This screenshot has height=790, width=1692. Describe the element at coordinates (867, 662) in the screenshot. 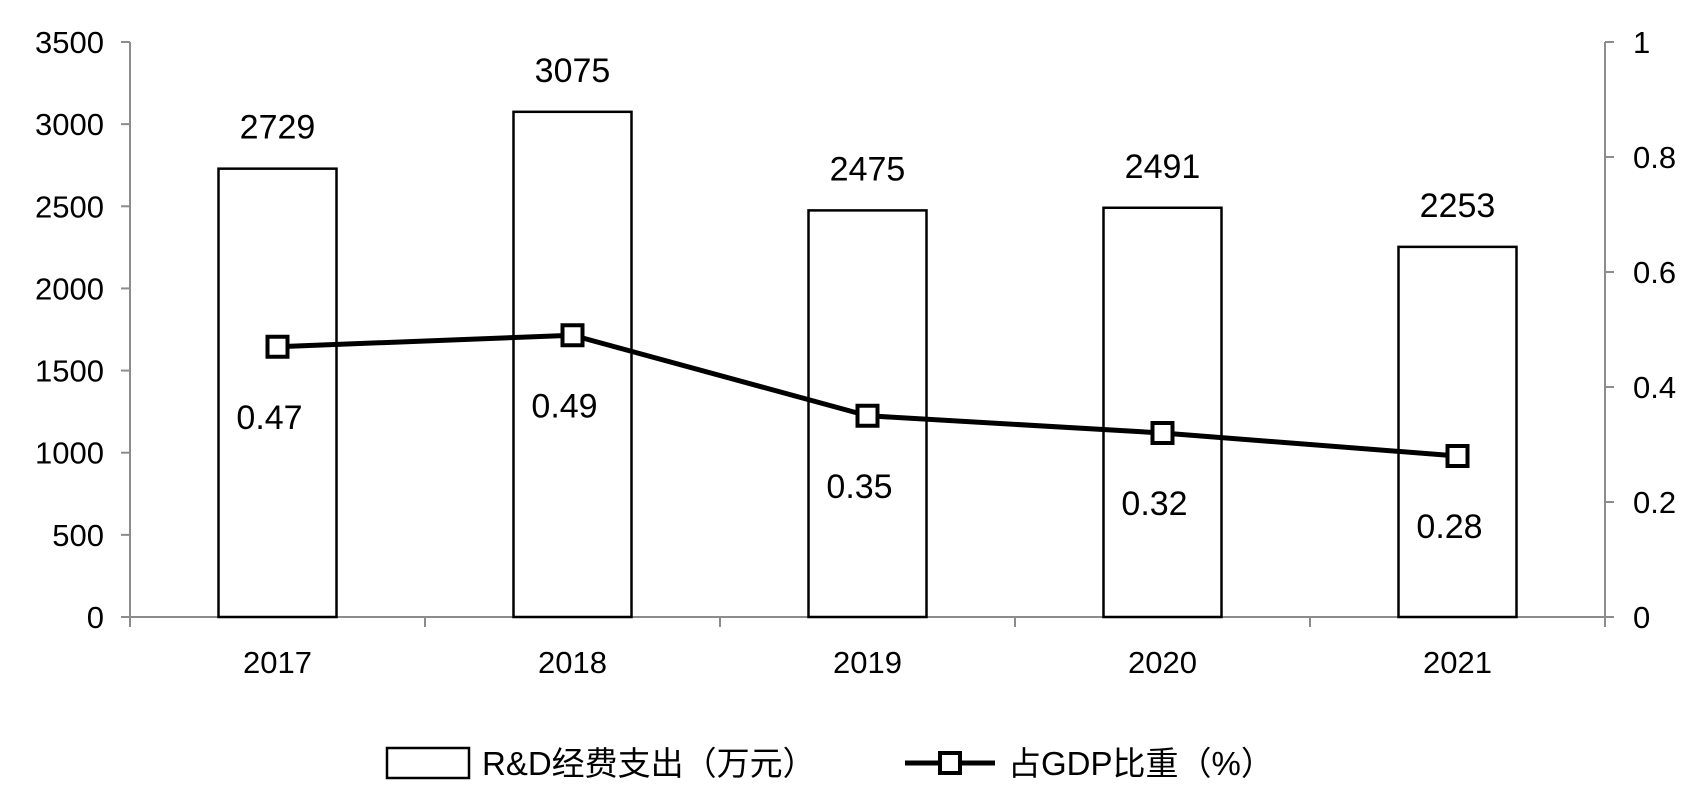

I see `x-tick-label: 2019` at that location.